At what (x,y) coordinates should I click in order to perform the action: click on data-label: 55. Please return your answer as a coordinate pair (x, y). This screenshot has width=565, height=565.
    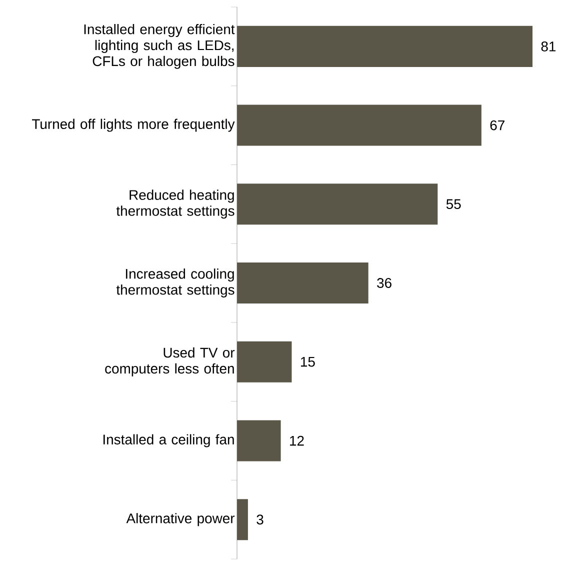
    Looking at the image, I should click on (453, 204).